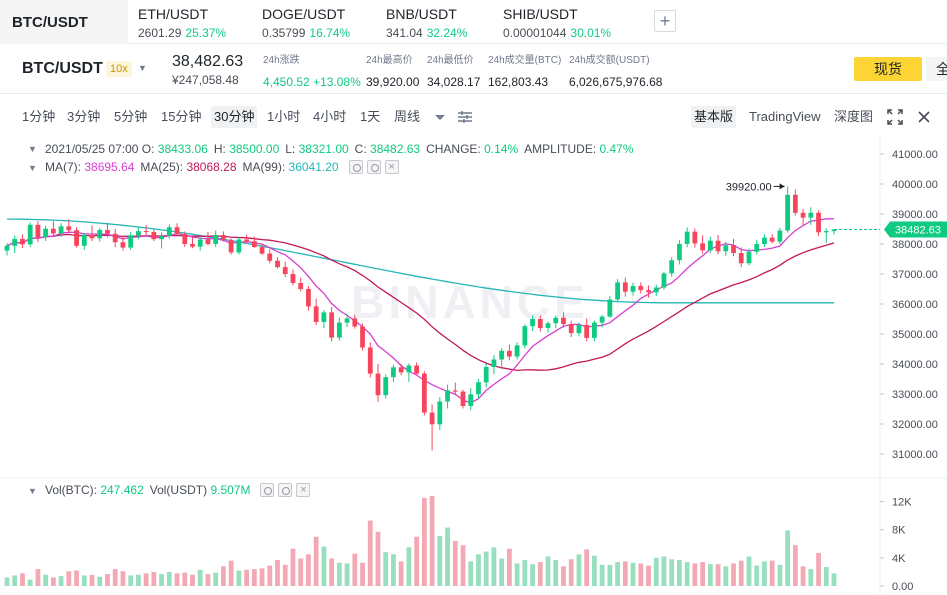 The image size is (947, 595). I want to click on settings-sliders-icon, so click(465, 117).